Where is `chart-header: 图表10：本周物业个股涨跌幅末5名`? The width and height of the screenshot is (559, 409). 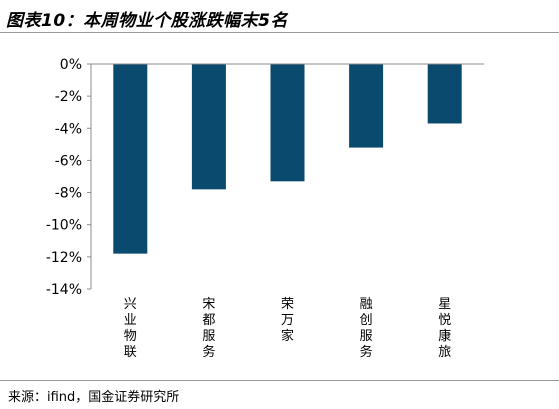
chart-header: 图表10：本周物业个股涨跌幅末5名 is located at coordinates (279, 16).